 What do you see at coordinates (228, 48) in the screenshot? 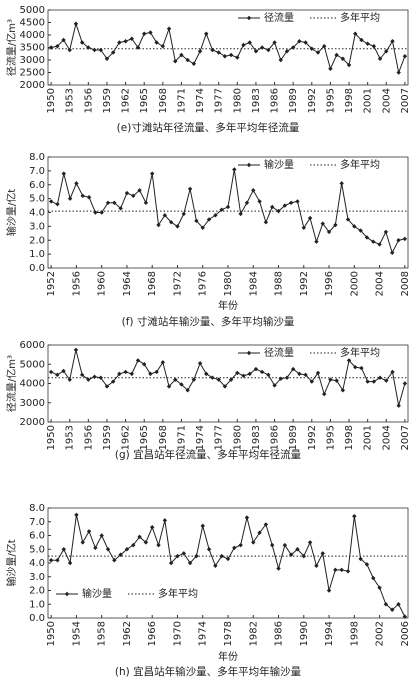
I see `data-line` at bounding box center [228, 48].